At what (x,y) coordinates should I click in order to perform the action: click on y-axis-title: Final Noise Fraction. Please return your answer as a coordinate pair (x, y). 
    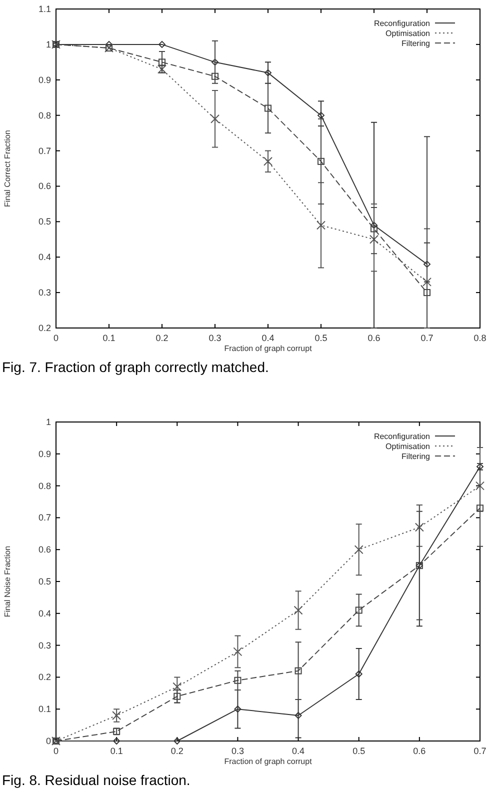
    Looking at the image, I should click on (7, 582).